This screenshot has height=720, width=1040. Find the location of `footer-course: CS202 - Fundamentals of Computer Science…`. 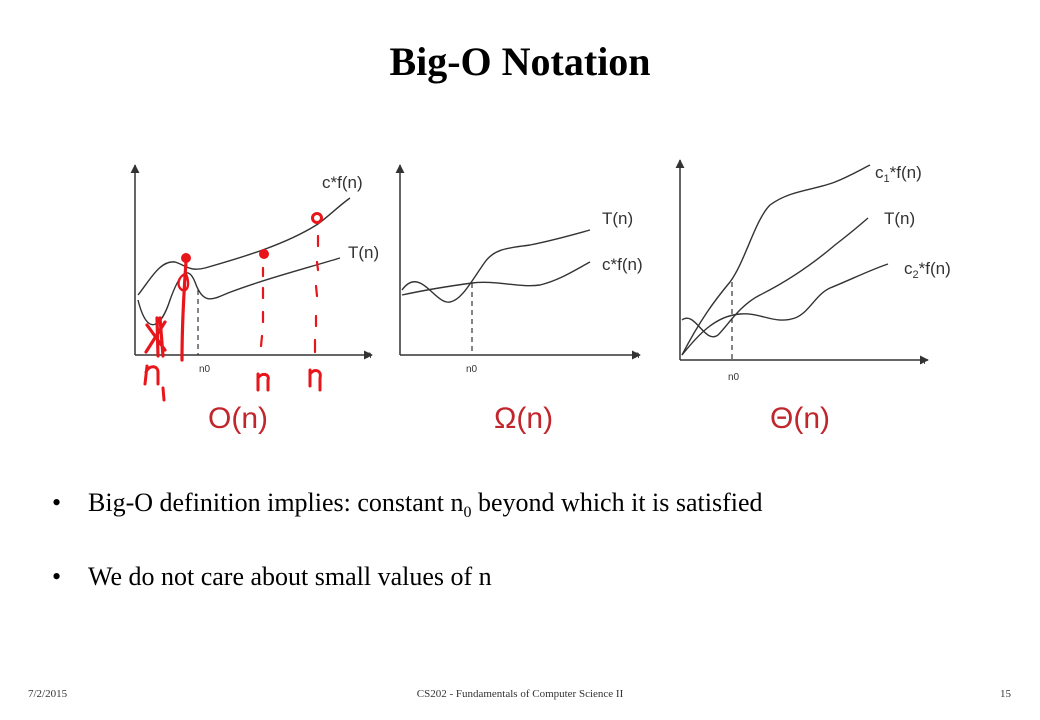

footer-course: CS202 - Fundamentals of Computer Science… is located at coordinates (520, 694).